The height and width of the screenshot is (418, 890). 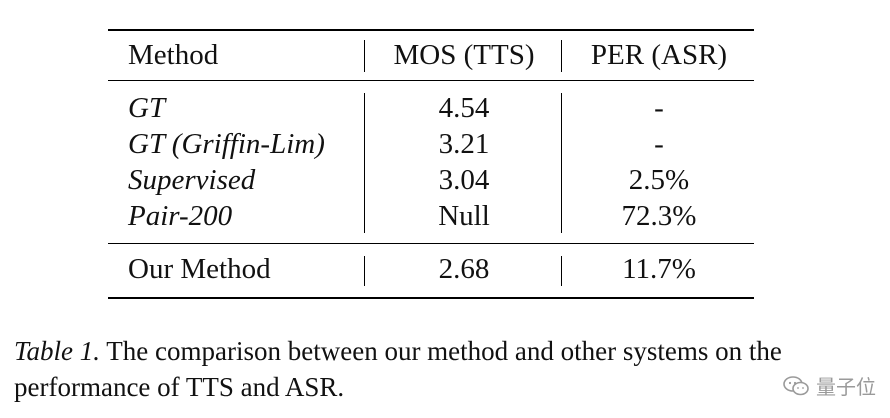 I want to click on row-method: Supervised, so click(x=192, y=180).